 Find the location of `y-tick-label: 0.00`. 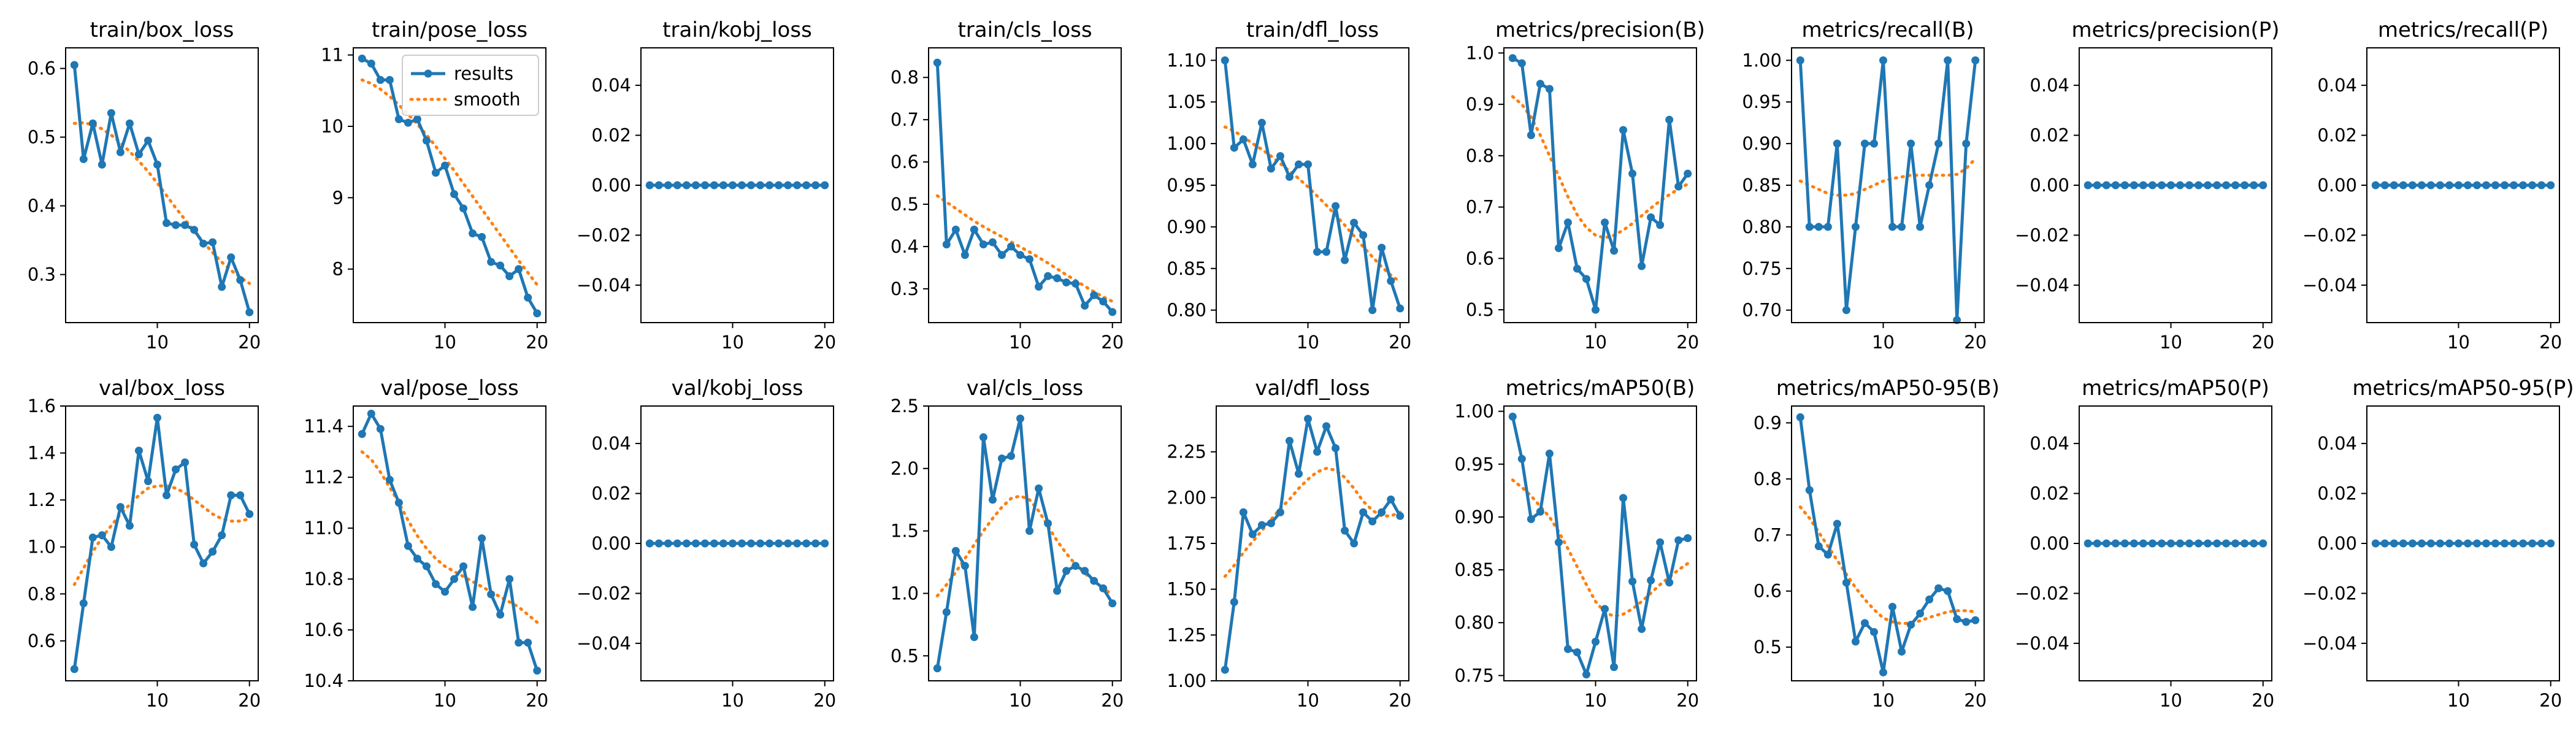

y-tick-label: 0.00 is located at coordinates (2337, 543).